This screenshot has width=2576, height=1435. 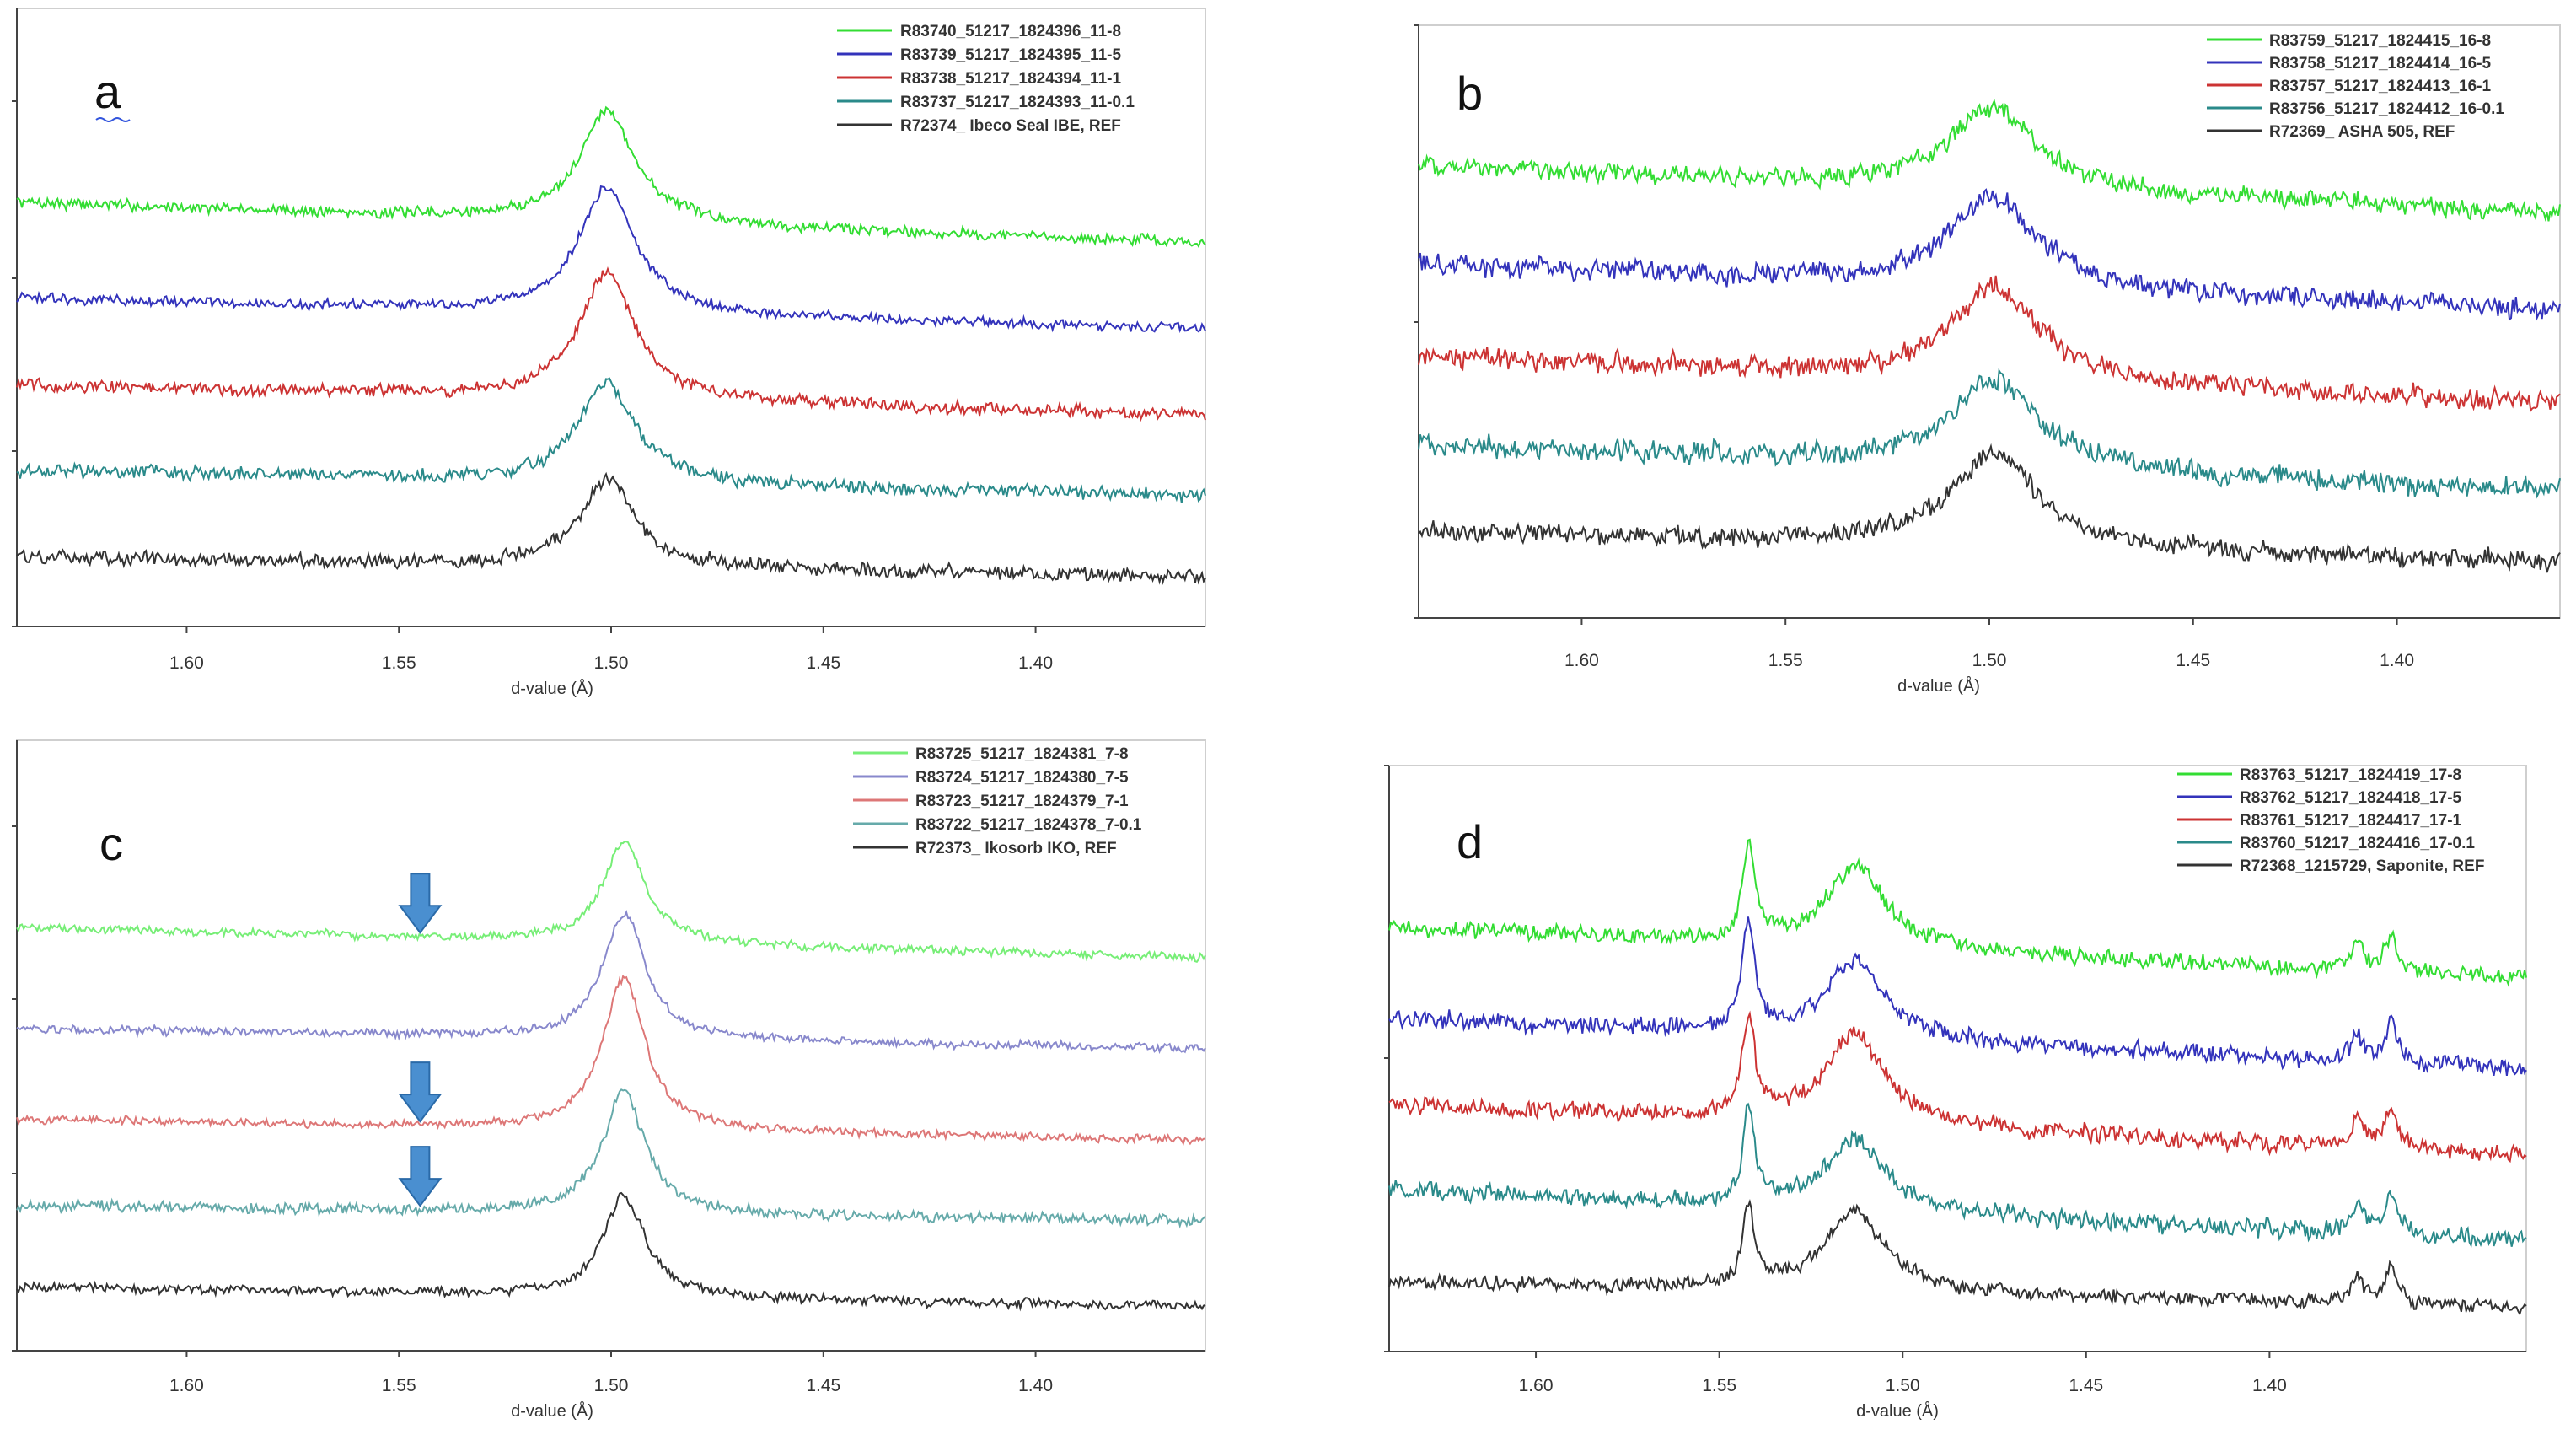 What do you see at coordinates (1470, 841) in the screenshot?
I see `panel-d-letter: d` at bounding box center [1470, 841].